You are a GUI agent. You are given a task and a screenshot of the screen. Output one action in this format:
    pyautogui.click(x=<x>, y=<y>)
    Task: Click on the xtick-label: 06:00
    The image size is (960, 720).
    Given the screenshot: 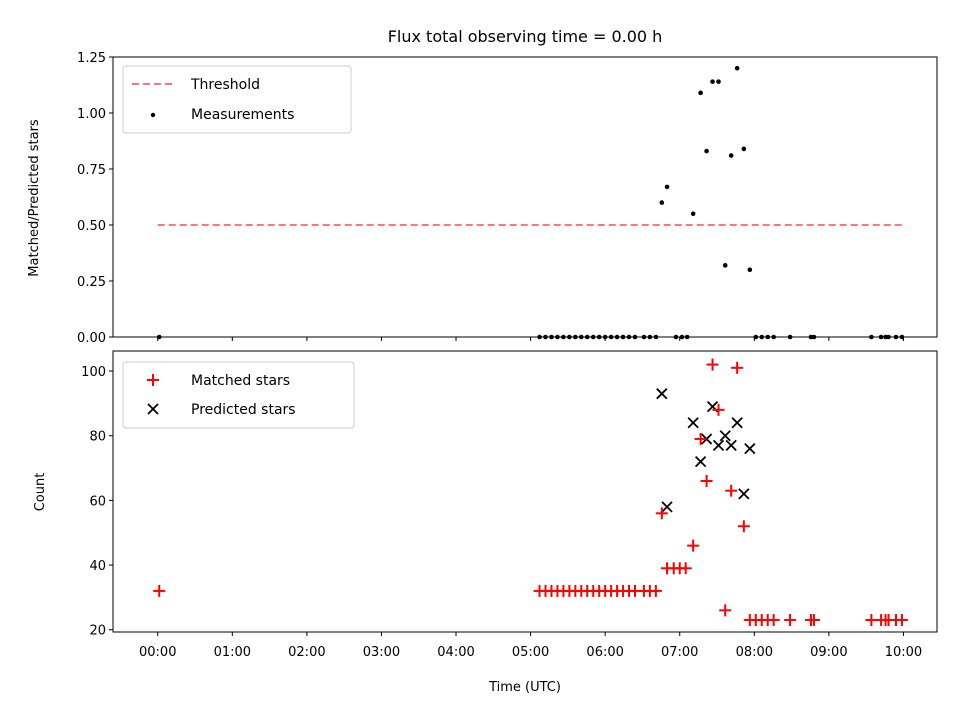 What is the action you would take?
    pyautogui.click(x=604, y=652)
    